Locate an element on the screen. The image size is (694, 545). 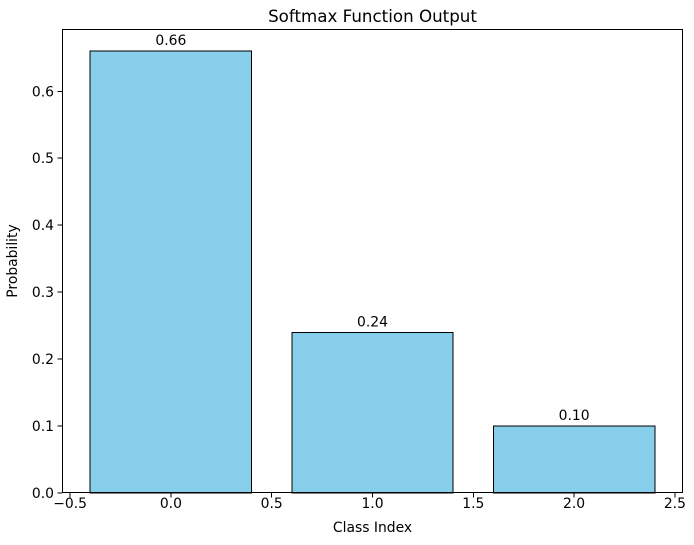
x-tick-label: −0.5 is located at coordinates (70, 504).